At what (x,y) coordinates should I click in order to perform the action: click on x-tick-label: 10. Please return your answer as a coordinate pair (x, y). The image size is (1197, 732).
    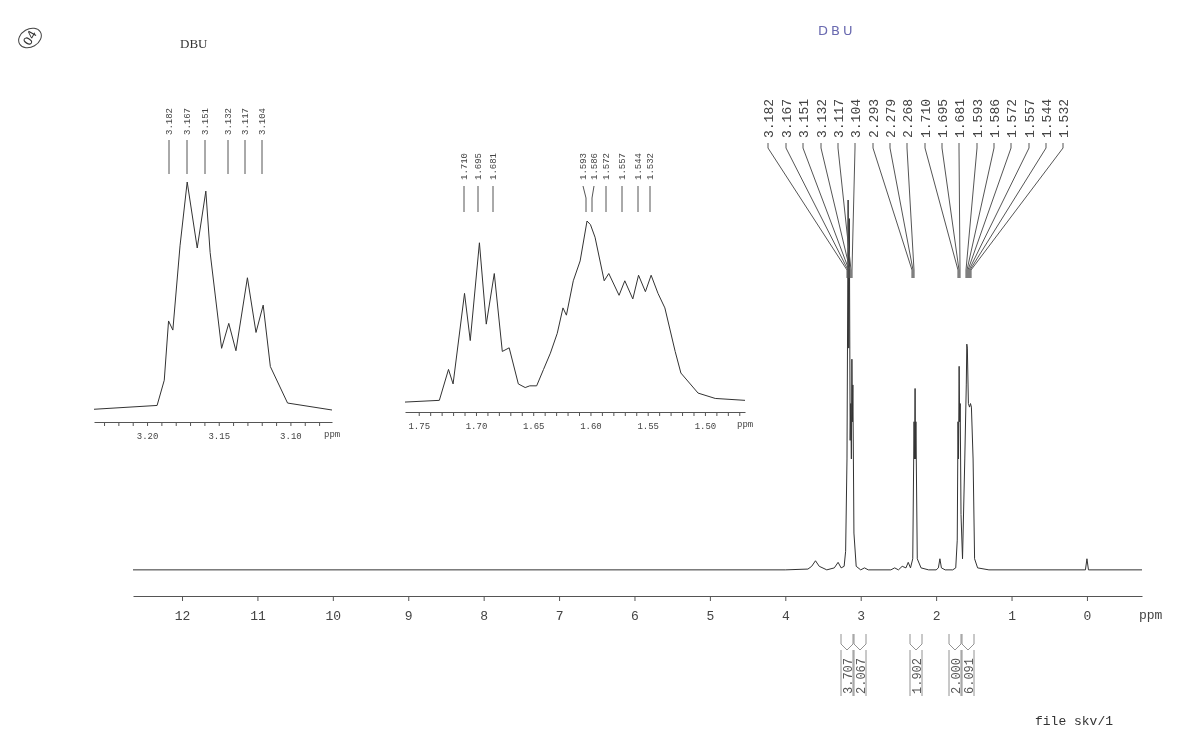
    Looking at the image, I should click on (333, 616).